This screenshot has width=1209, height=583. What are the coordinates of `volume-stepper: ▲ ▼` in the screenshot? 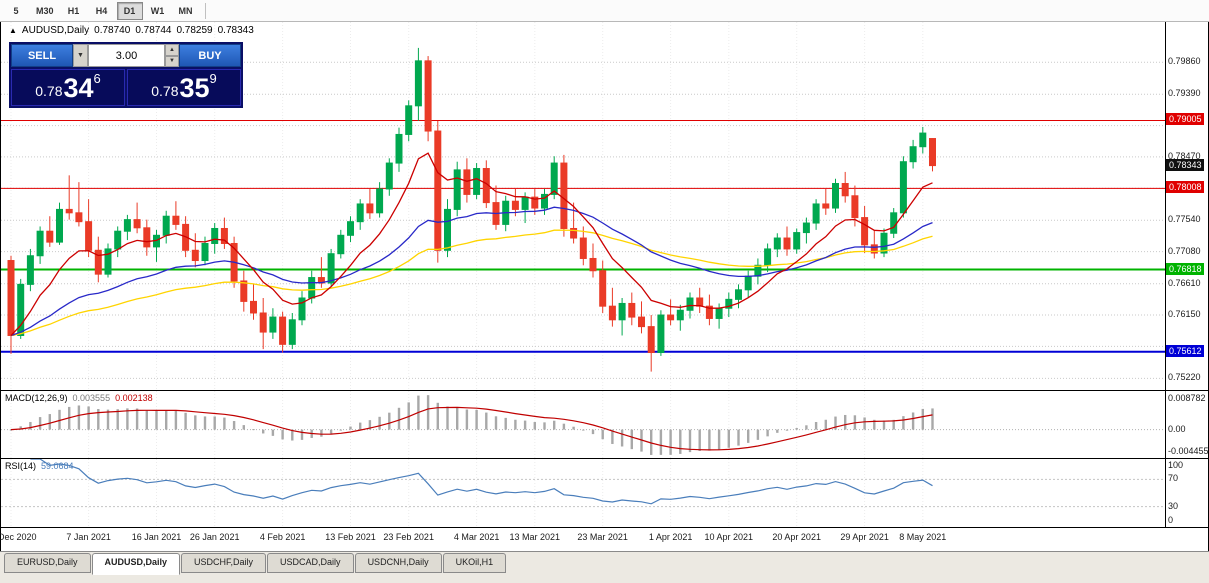 It's located at (172, 55).